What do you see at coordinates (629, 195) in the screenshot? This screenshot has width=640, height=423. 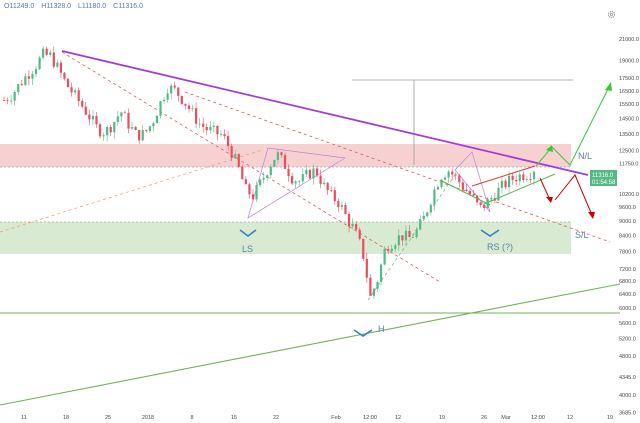 I see `price-tick-label: 10200.0` at bounding box center [629, 195].